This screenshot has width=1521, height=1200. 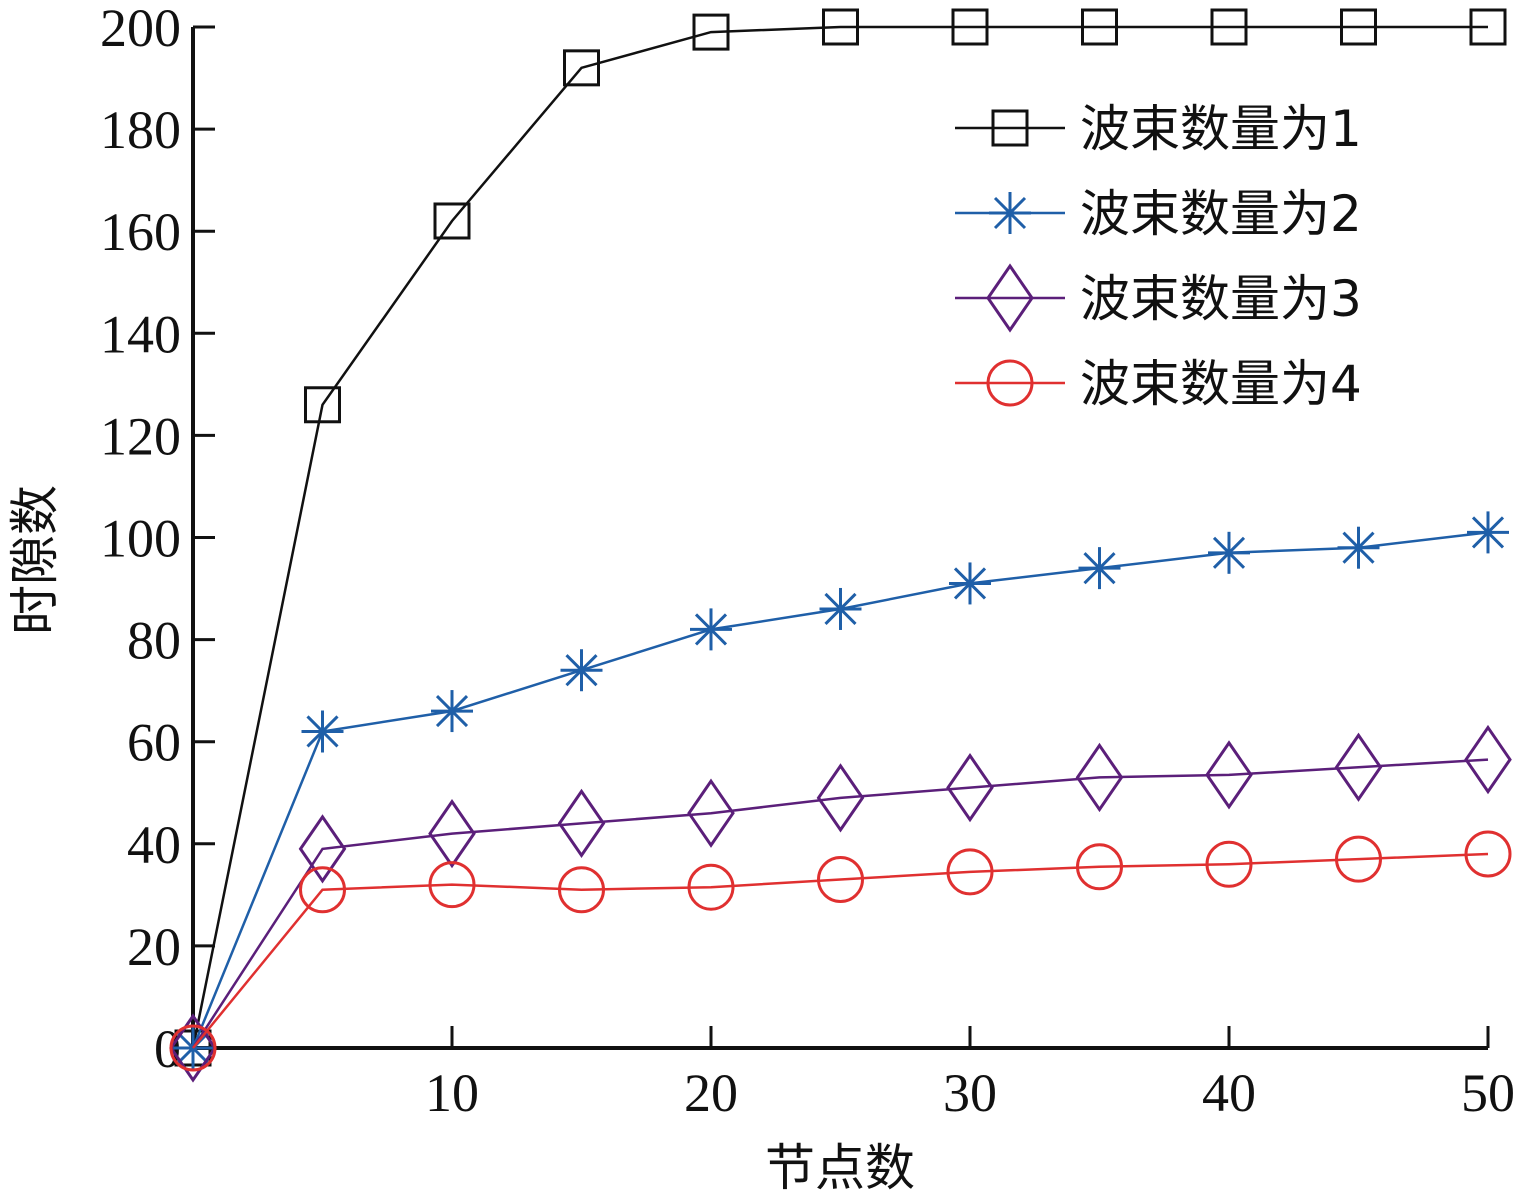 What do you see at coordinates (1488, 1093) in the screenshot?
I see `x-tick-label-50: 50` at bounding box center [1488, 1093].